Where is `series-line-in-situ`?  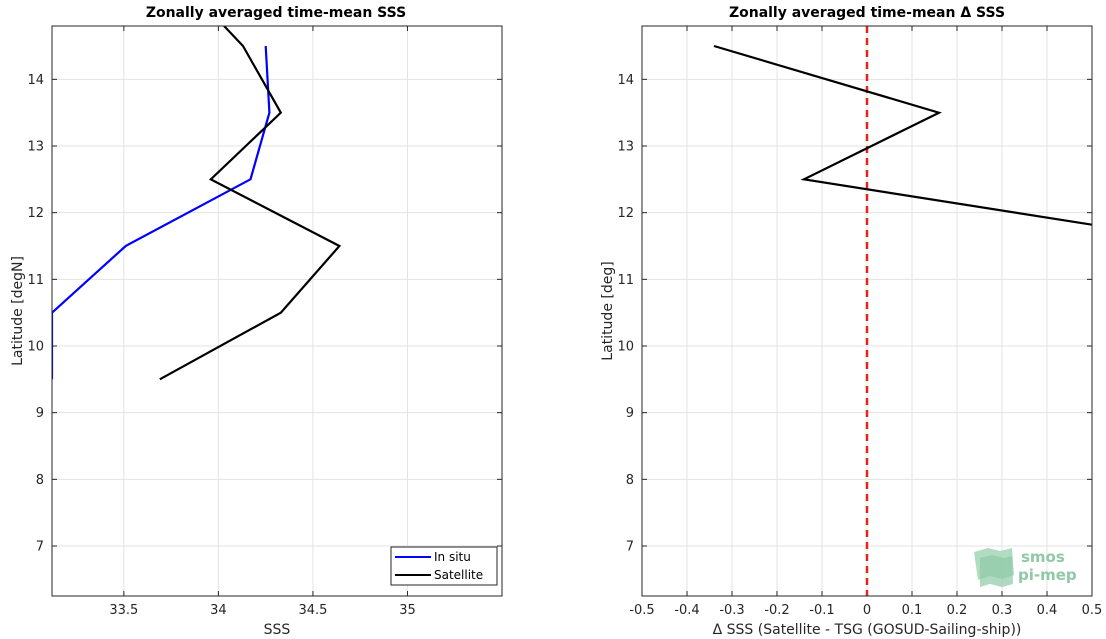
series-line-in-situ is located at coordinates (161, 212).